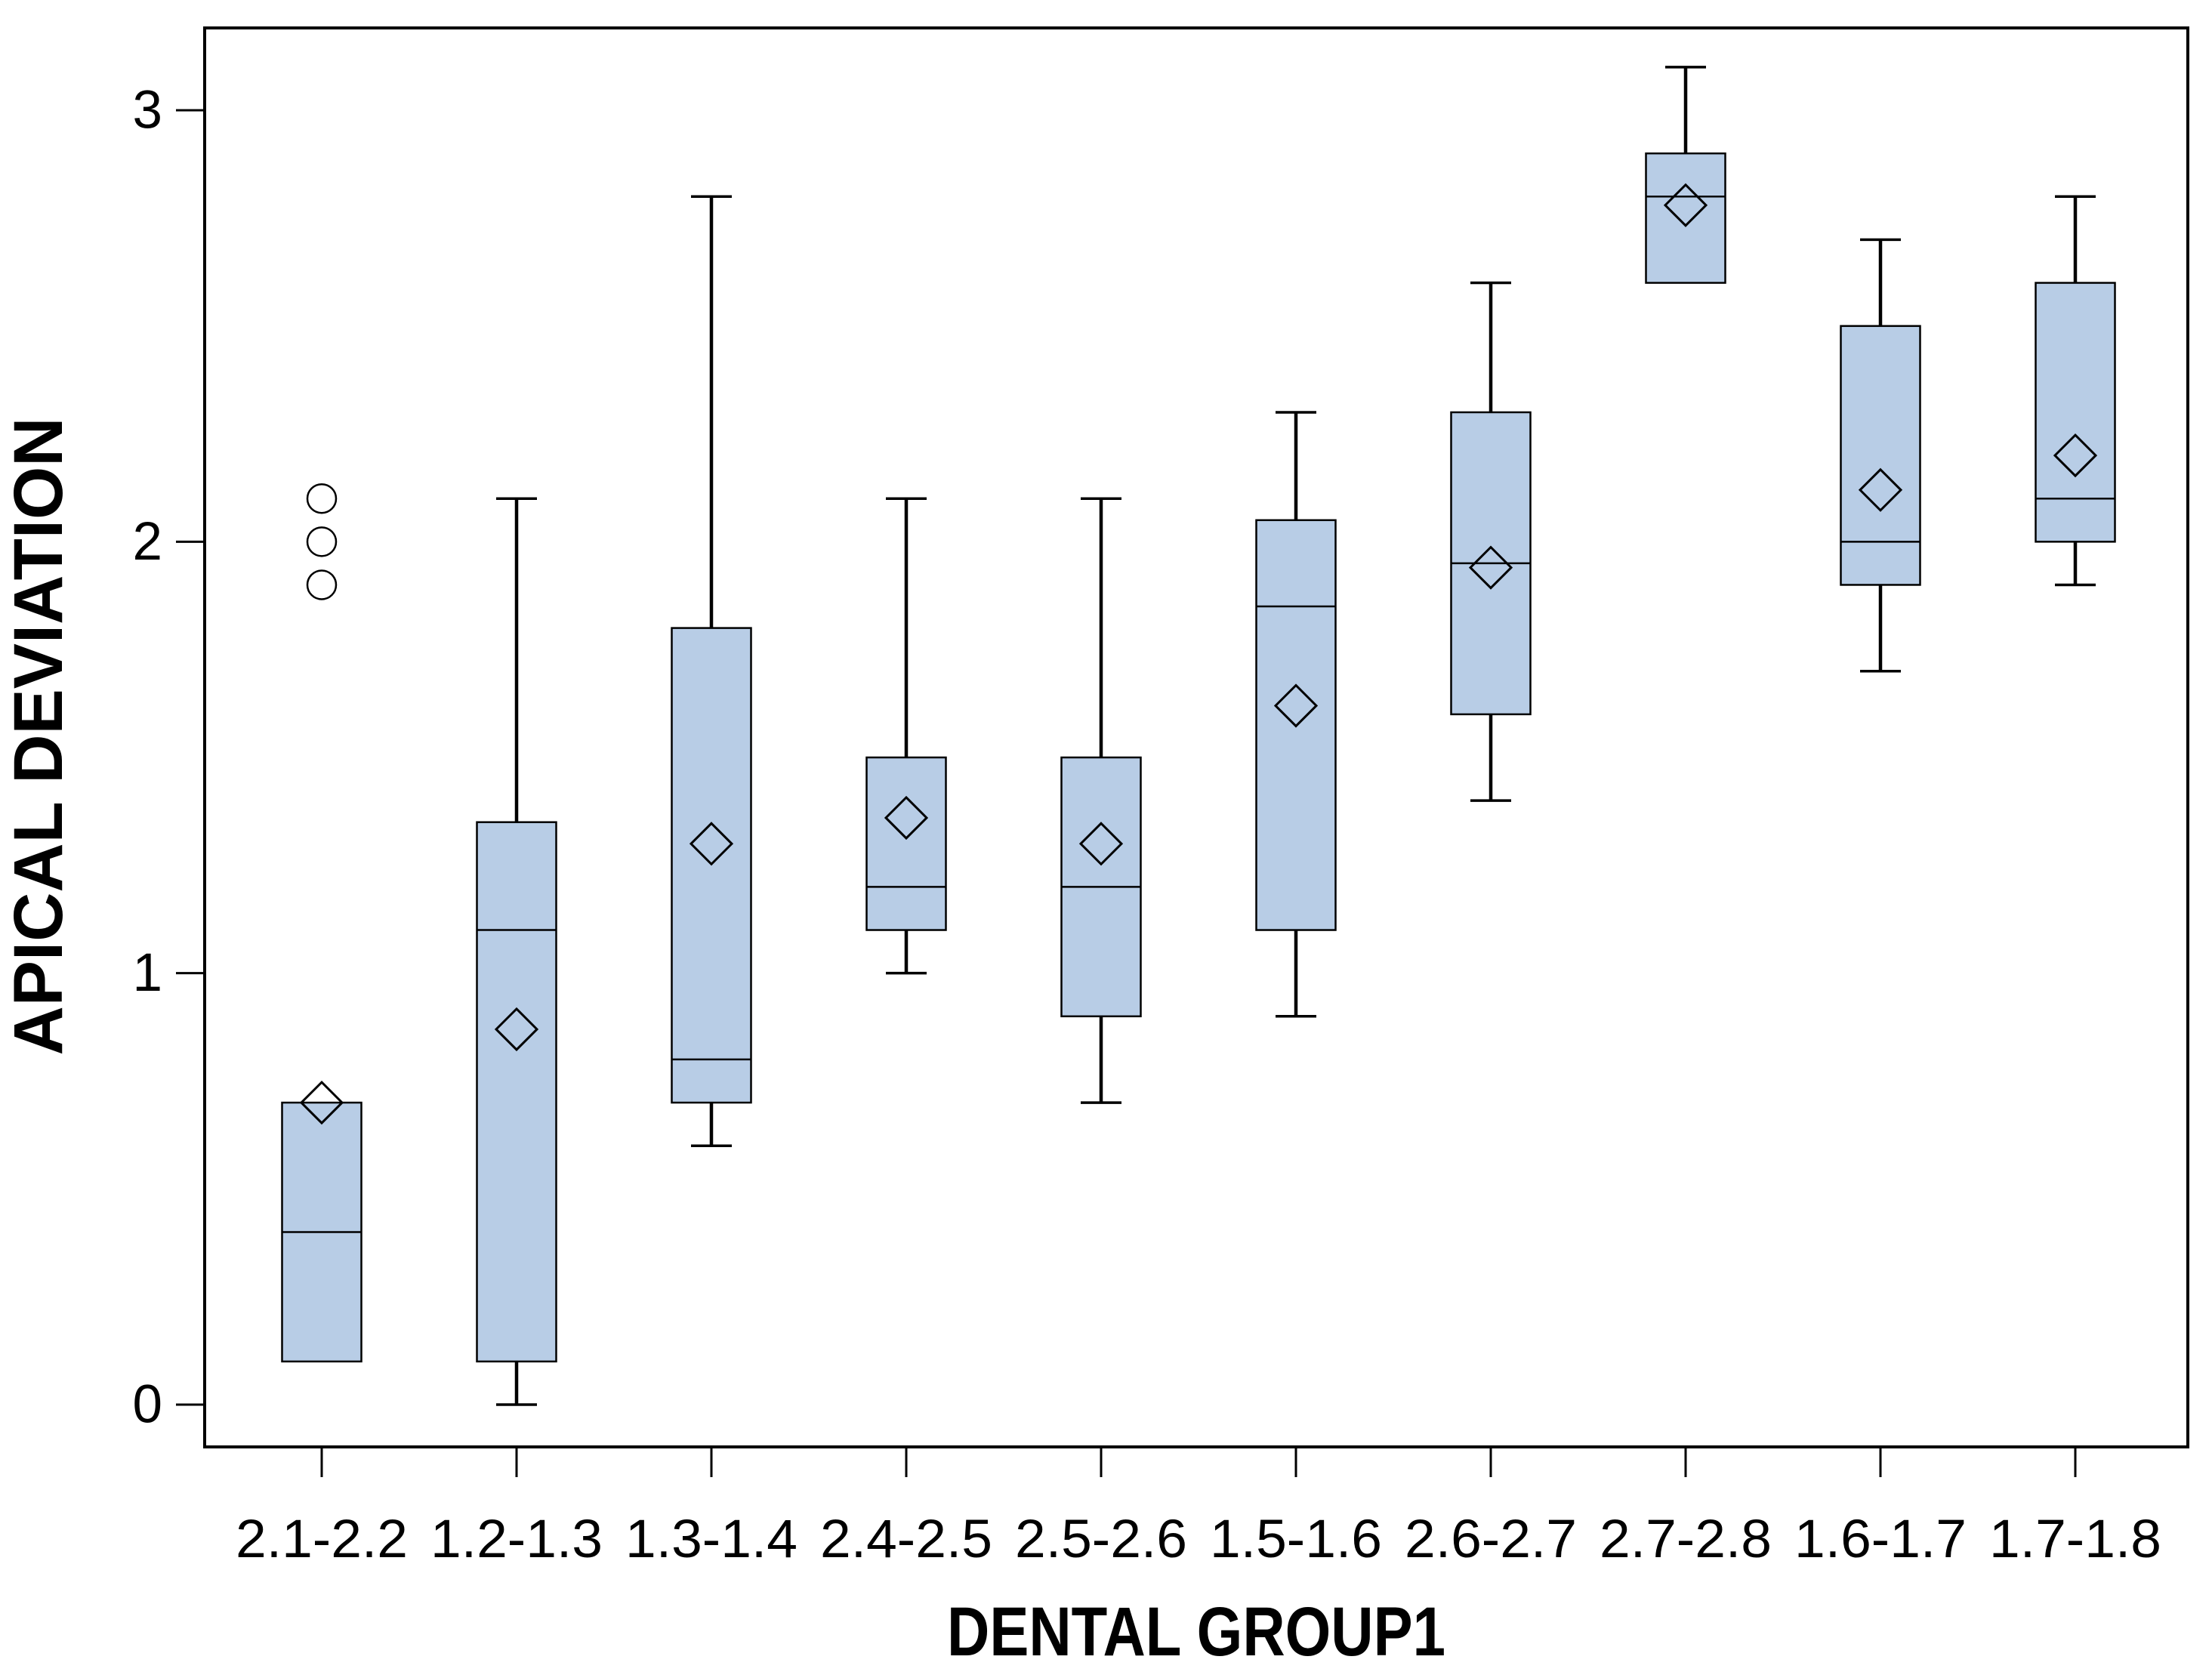 Image resolution: width=2212 pixels, height=1678 pixels. I want to click on box-group-1.6-1.7, so click(1880, 455).